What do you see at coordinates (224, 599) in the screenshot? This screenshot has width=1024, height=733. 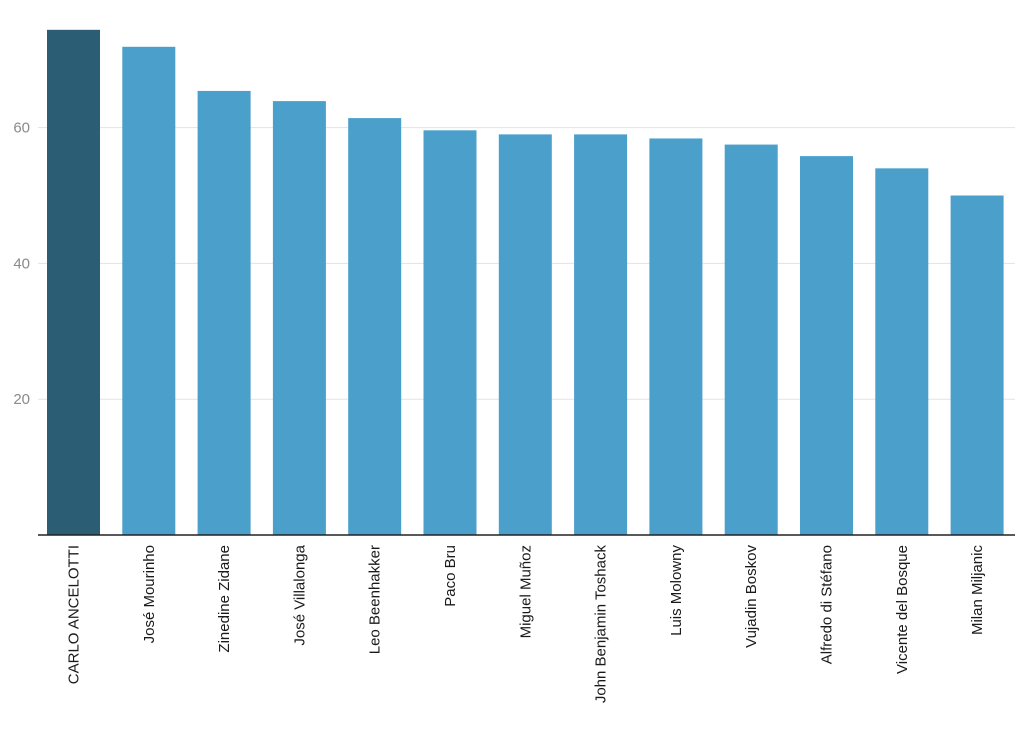 I see `x-tick-label-zinedine-zidane: Zinedine Zidane` at bounding box center [224, 599].